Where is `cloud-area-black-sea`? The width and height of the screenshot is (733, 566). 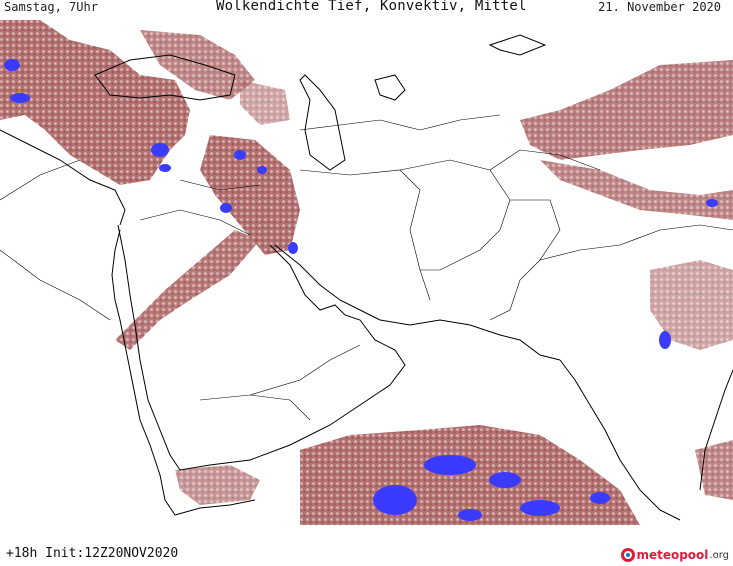
cloud-area-black-sea is located at coordinates (197, 65).